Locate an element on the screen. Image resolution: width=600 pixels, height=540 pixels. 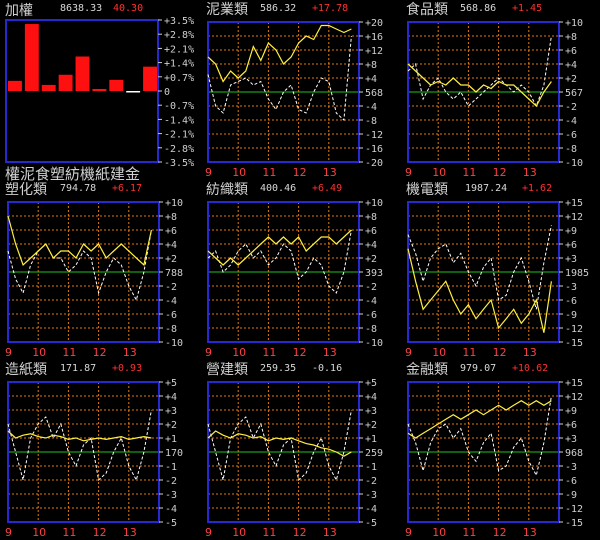
sector-change: +6.49 is located at coordinates (327, 188).